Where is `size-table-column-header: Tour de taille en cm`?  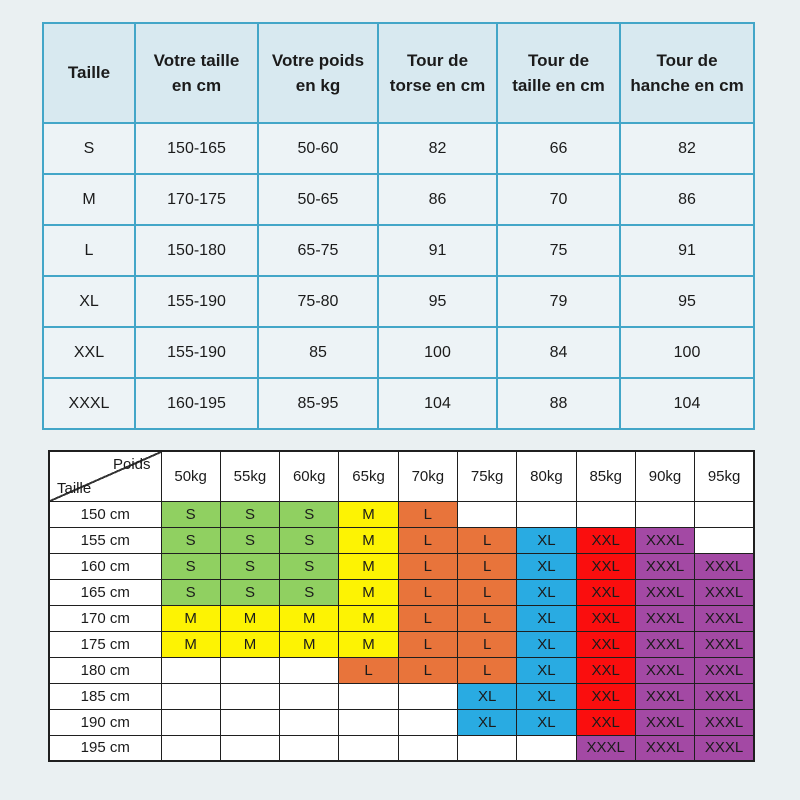 size-table-column-header: Tour de taille en cm is located at coordinates (558, 73).